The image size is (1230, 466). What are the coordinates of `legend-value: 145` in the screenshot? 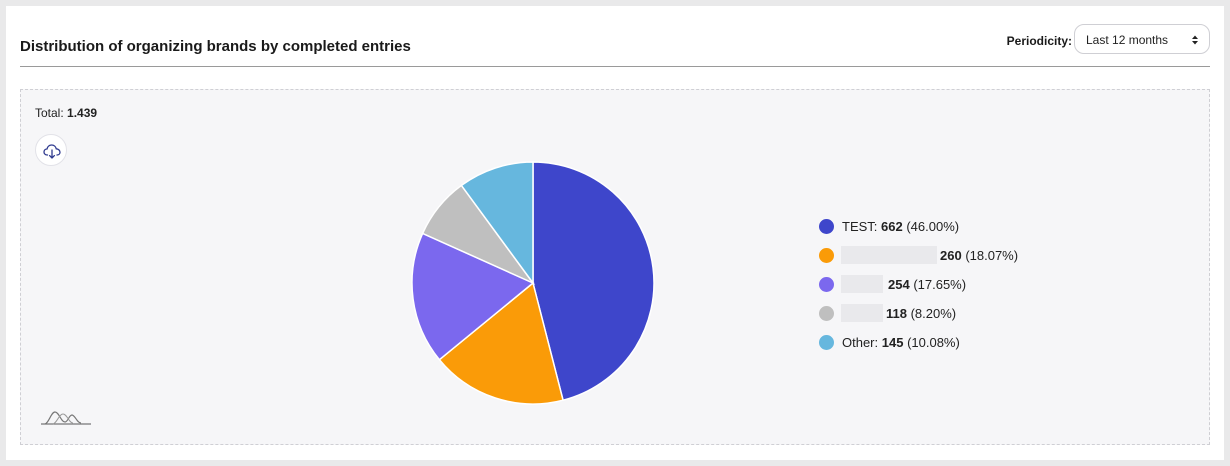 It's located at (892, 342).